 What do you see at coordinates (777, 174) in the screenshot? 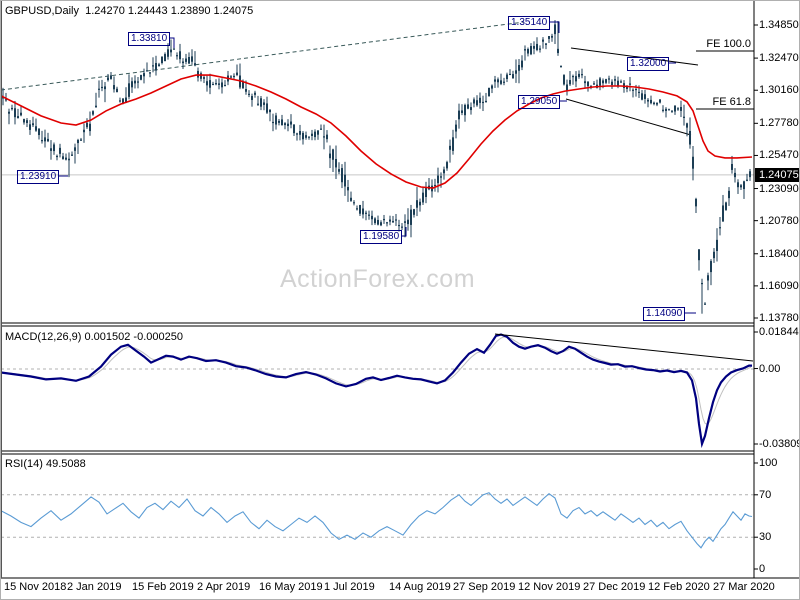
I see `current-price-tag: 1.24075` at bounding box center [777, 174].